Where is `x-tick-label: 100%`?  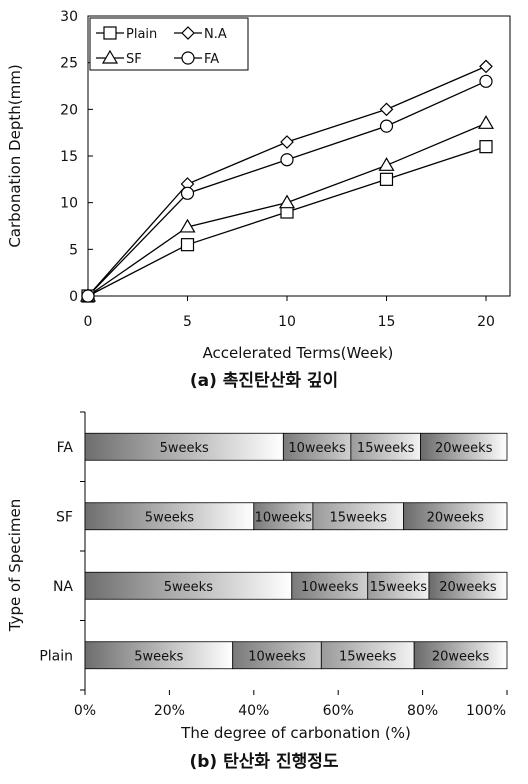 x-tick-label: 100% is located at coordinates (486, 711).